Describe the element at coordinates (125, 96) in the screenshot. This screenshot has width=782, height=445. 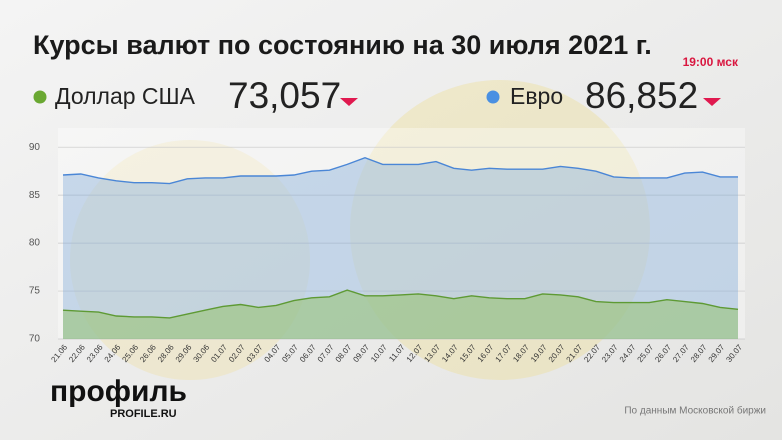
I see `legend-label: Доллар США` at that location.